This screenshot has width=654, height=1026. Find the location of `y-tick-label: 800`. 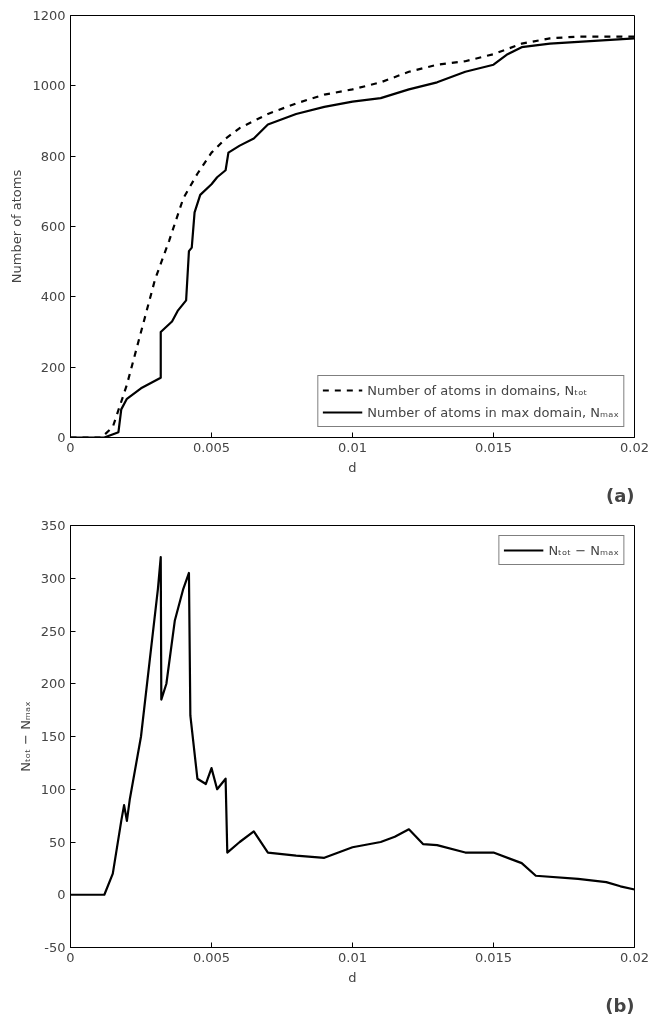

y-tick-label: 800 is located at coordinates (53, 156).